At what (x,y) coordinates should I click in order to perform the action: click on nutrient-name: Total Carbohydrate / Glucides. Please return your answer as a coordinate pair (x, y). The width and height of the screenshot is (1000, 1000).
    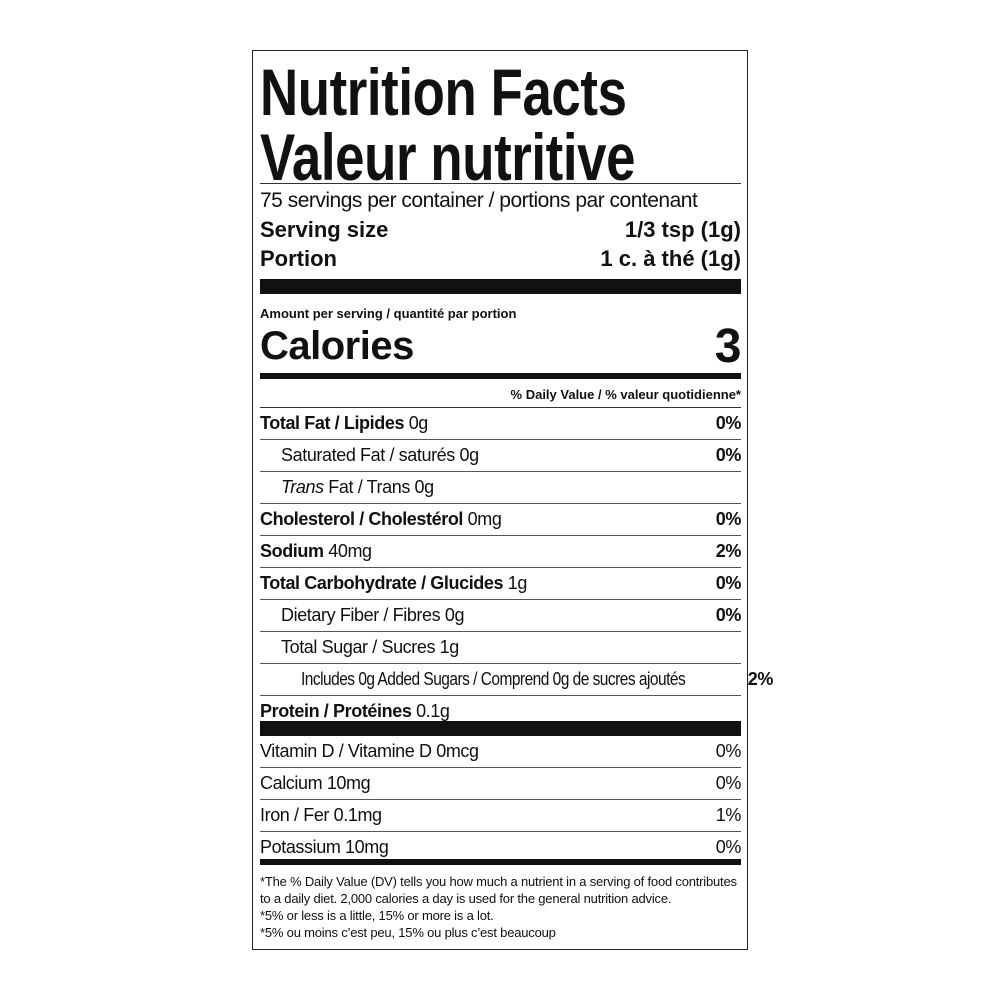
    Looking at the image, I should click on (382, 583).